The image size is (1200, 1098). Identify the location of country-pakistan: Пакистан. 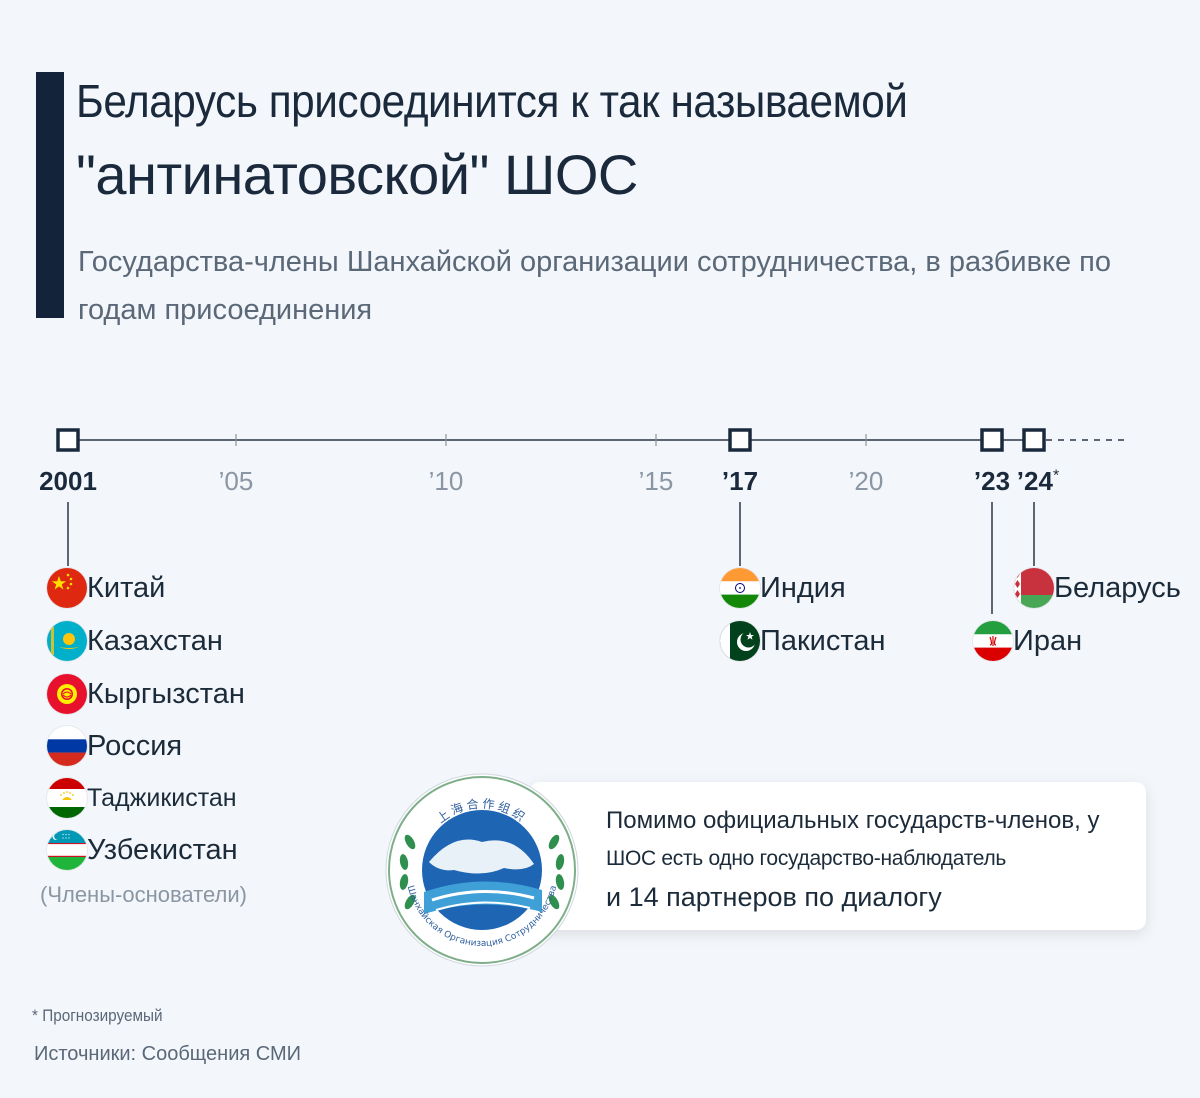
(802, 641).